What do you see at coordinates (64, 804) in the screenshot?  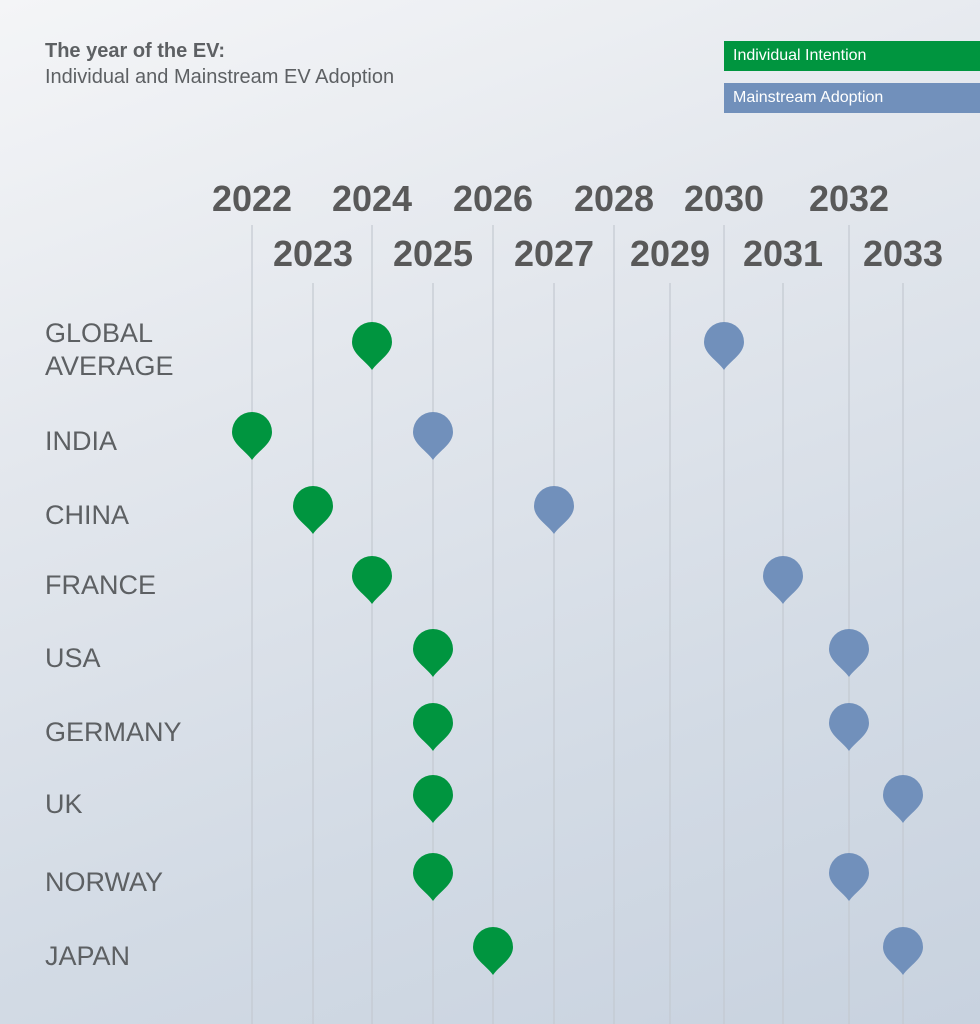 I see `row-label-uk: UK` at bounding box center [64, 804].